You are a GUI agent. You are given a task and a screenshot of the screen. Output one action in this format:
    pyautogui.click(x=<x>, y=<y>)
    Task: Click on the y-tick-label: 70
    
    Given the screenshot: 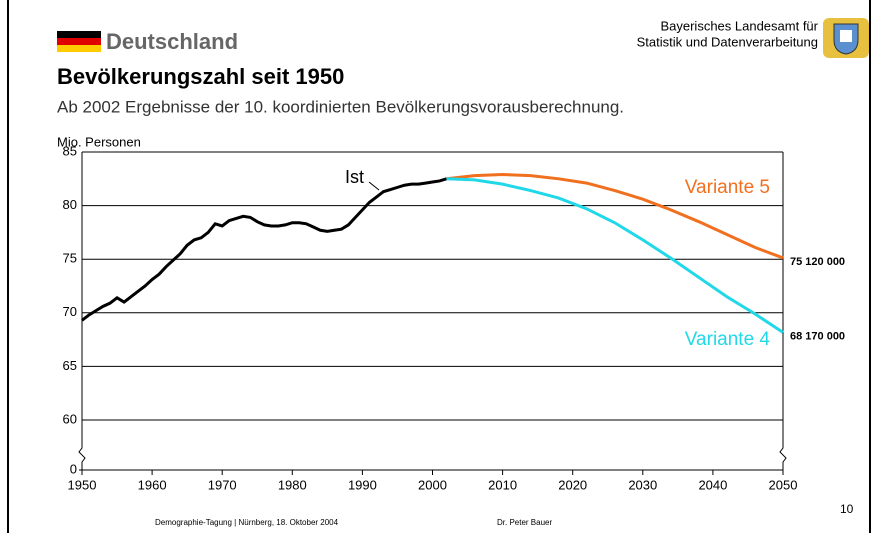 What is the action you would take?
    pyautogui.click(x=70, y=311)
    